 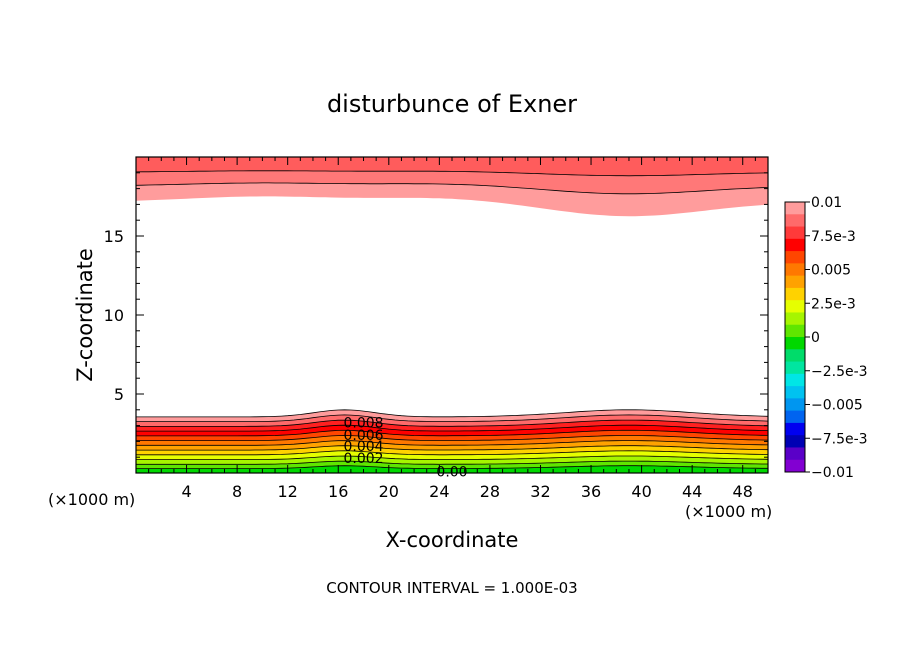 I want to click on x-tick-label: 24, so click(x=439, y=491).